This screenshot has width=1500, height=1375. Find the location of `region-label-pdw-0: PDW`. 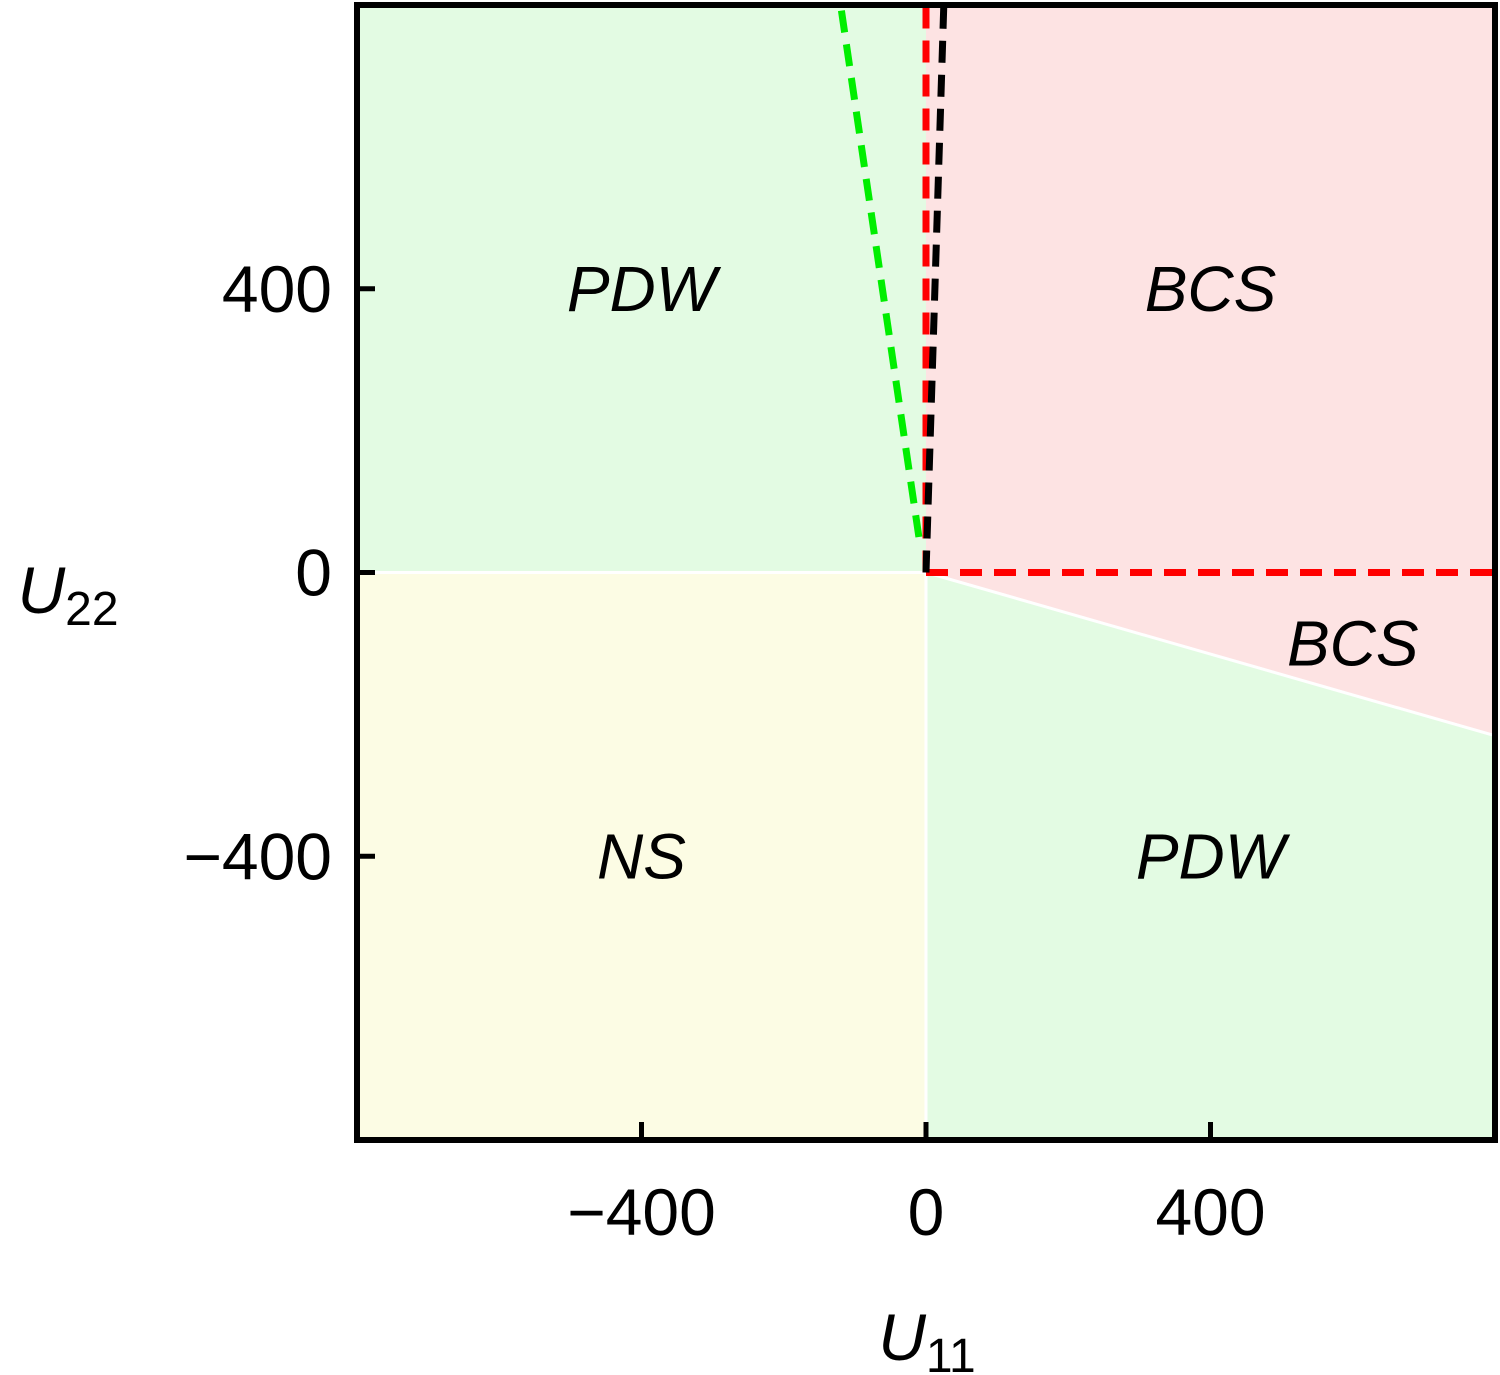

region-label-pdw-0: PDW is located at coordinates (644, 289).